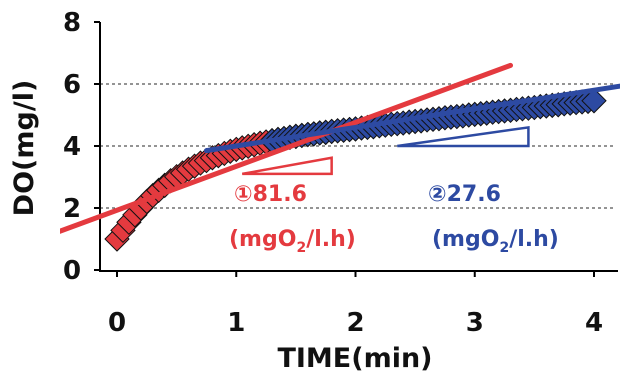 The image size is (622, 379). Describe the element at coordinates (504, 248) in the screenshot. I see `annotation-blue-unit-subscript: 2` at that location.